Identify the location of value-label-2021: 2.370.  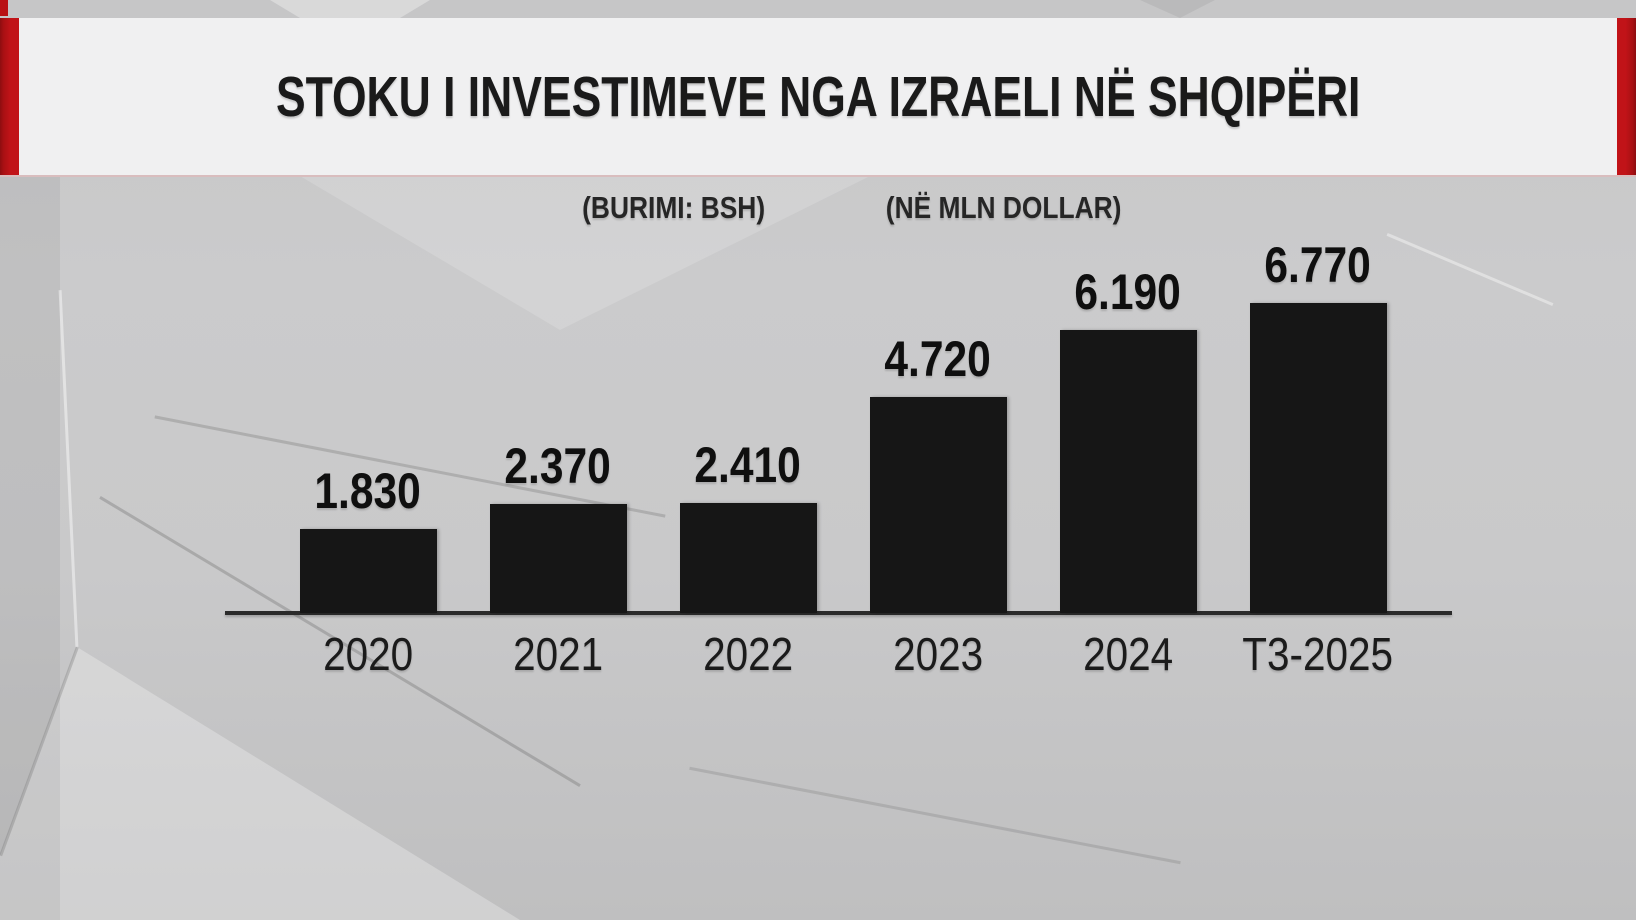
(558, 466).